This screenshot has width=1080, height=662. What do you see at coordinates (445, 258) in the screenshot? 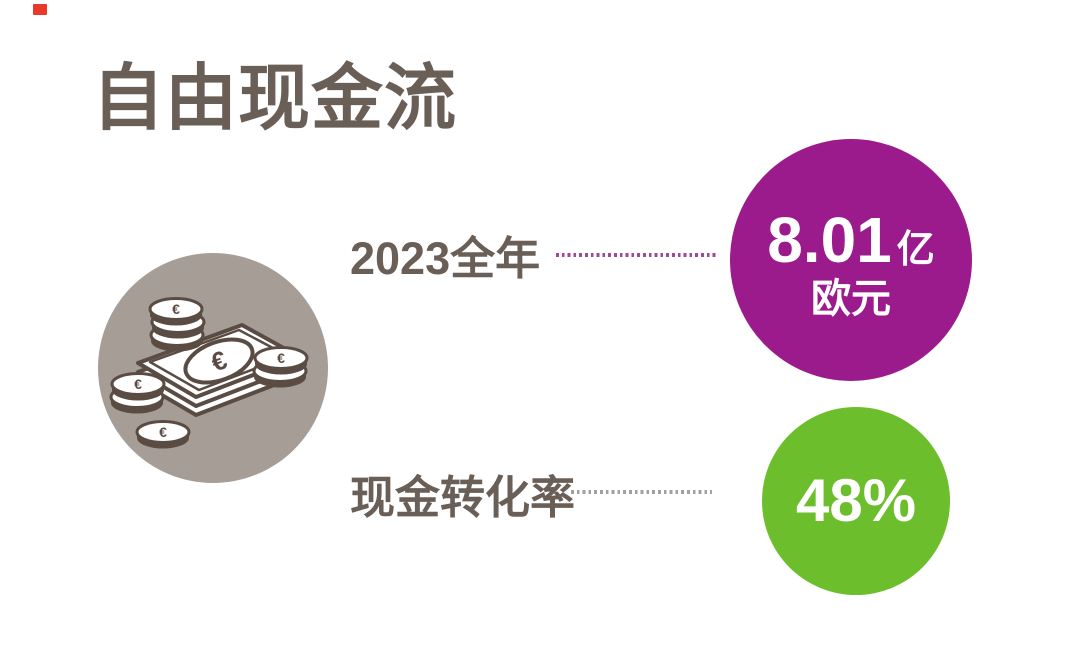
I see `metric-label-2023: 2023全年` at bounding box center [445, 258].